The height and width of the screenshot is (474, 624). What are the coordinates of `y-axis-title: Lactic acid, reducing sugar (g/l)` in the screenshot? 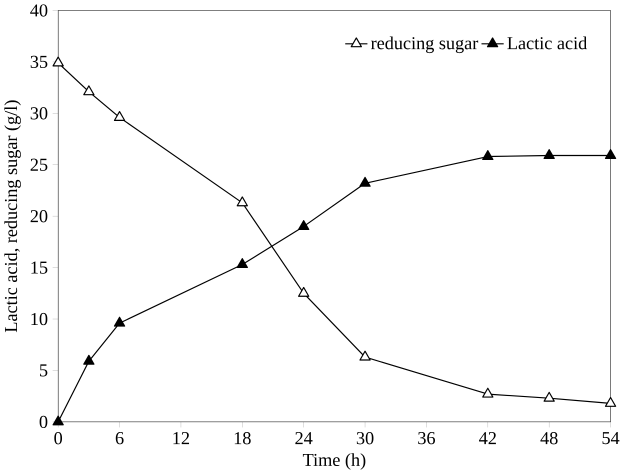 It's located at (12, 216).